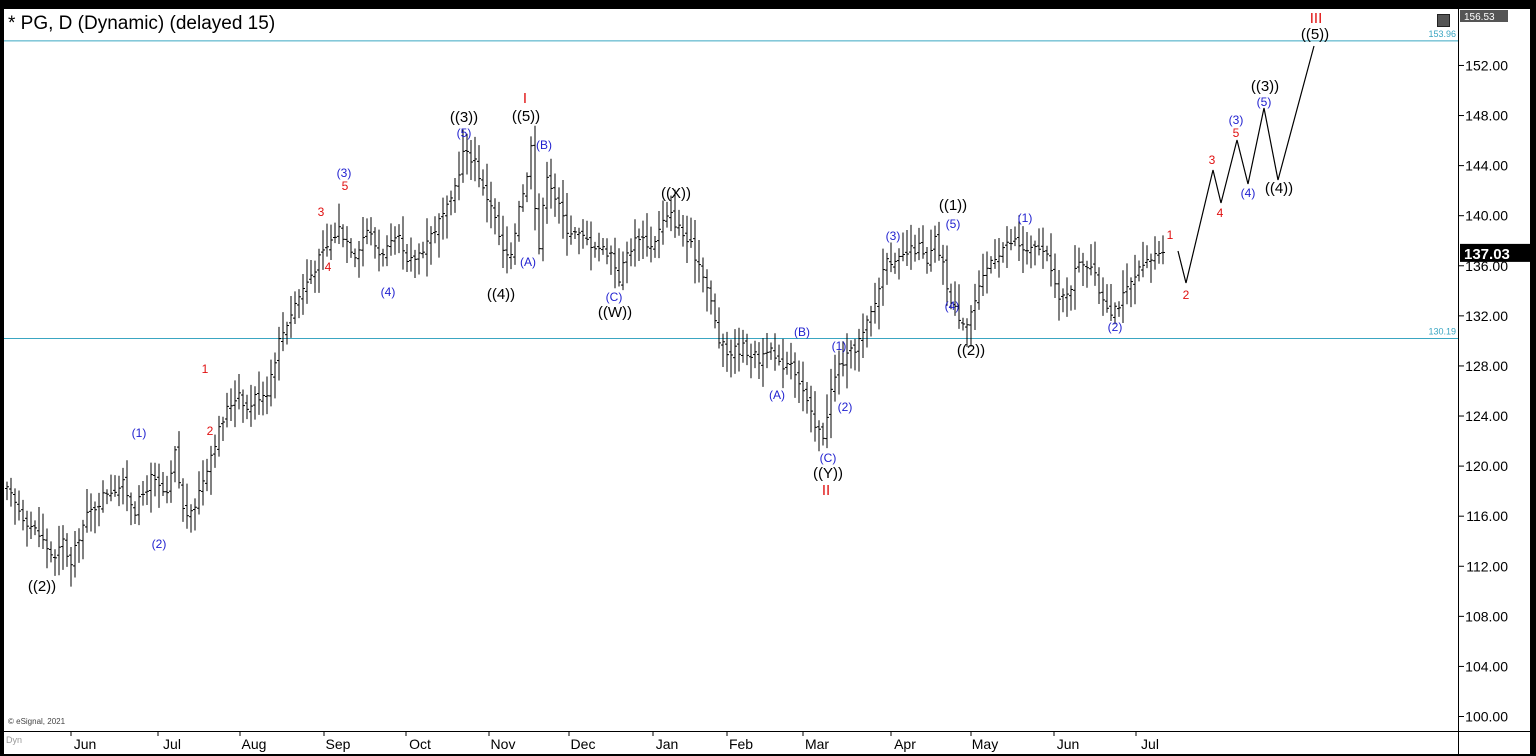 The height and width of the screenshot is (756, 1536). What do you see at coordinates (1486, 116) in the screenshot?
I see `y-tick-label: 148.00` at bounding box center [1486, 116].